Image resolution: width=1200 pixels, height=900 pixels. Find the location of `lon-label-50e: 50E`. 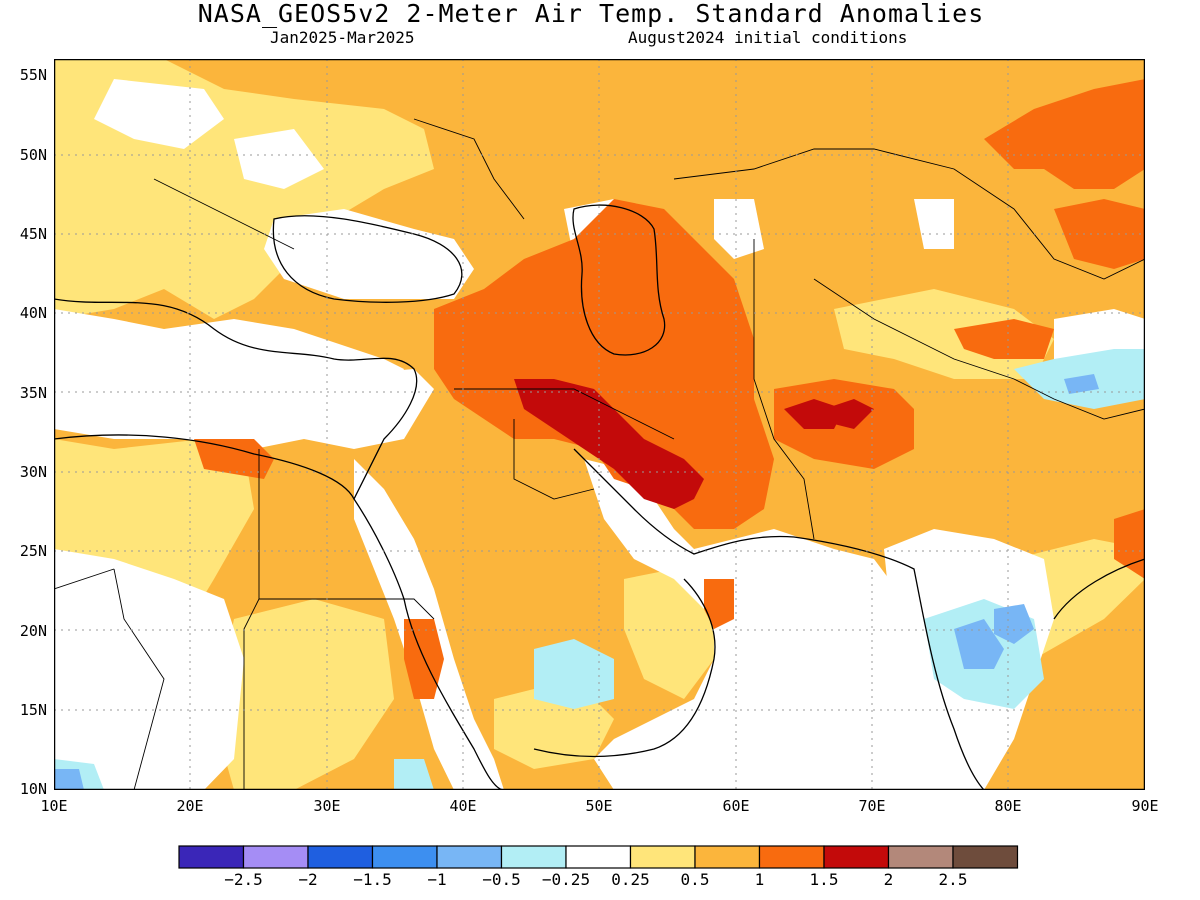

lon-label-50e: 50E is located at coordinates (599, 806).